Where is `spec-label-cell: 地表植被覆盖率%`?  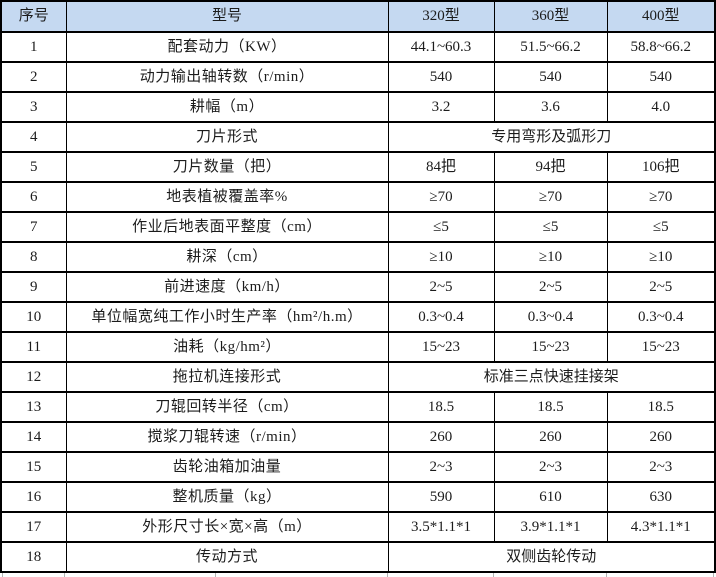
spec-label-cell: 地表植被覆盖率% is located at coordinates (227, 197).